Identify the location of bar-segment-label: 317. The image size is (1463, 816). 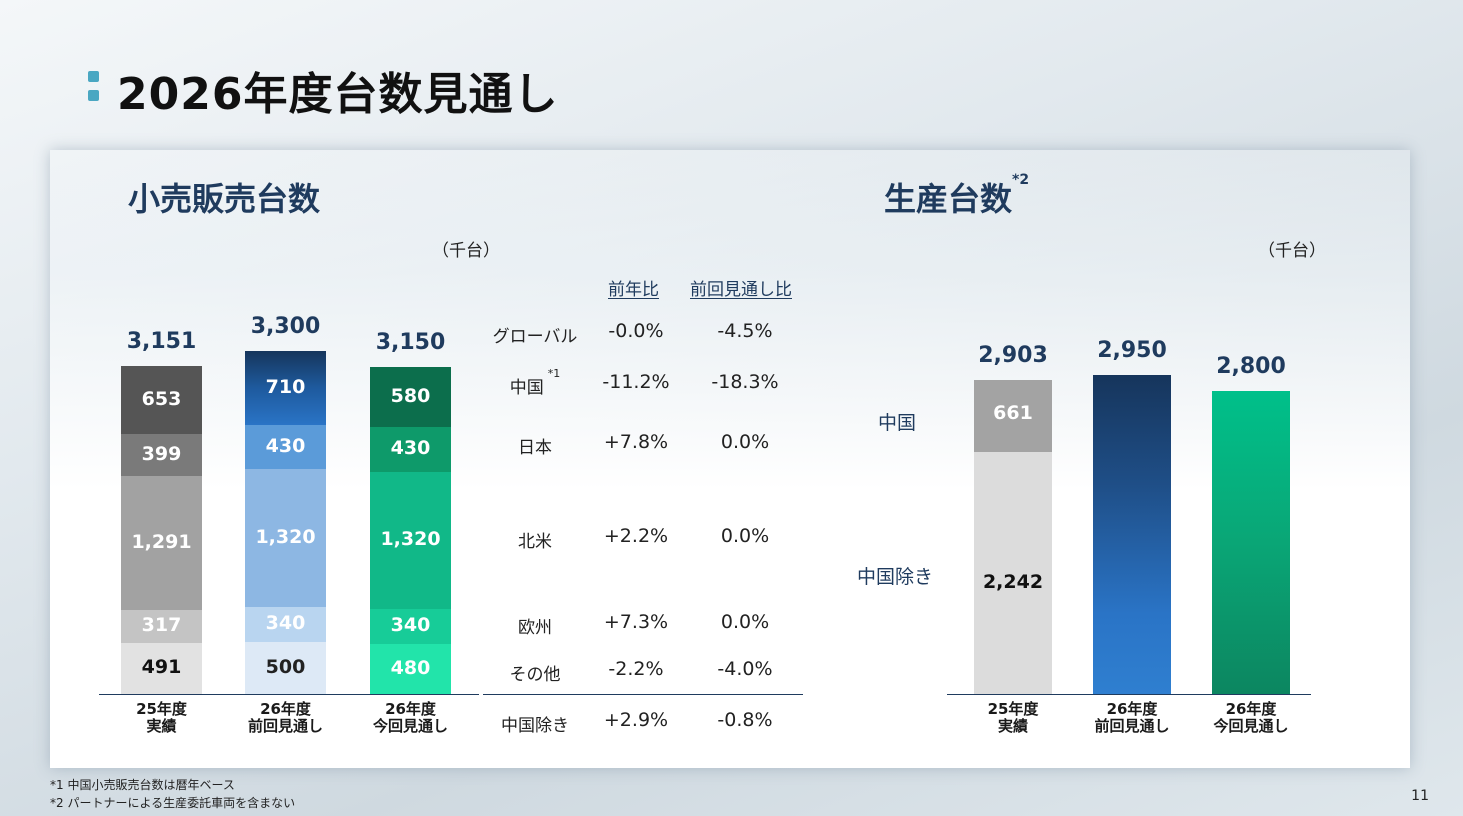
(161, 625).